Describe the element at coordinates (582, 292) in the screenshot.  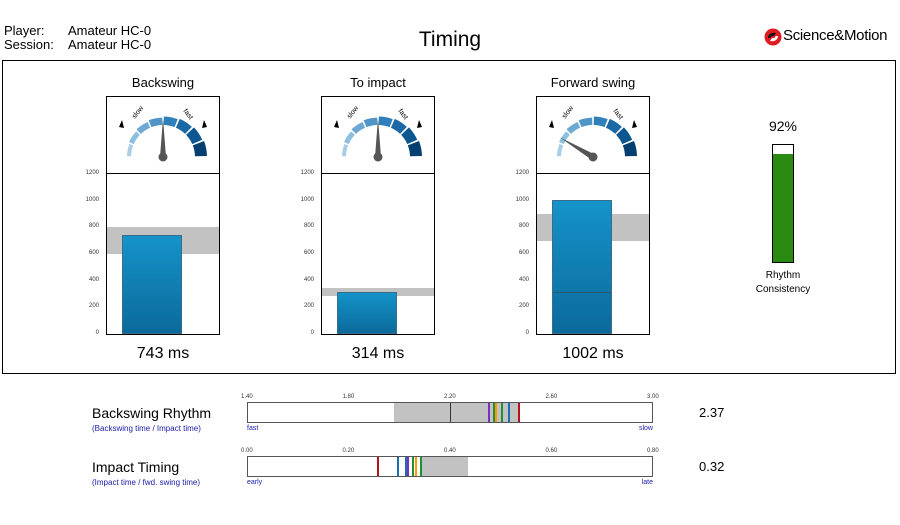
I see `timing-bar-divider` at that location.